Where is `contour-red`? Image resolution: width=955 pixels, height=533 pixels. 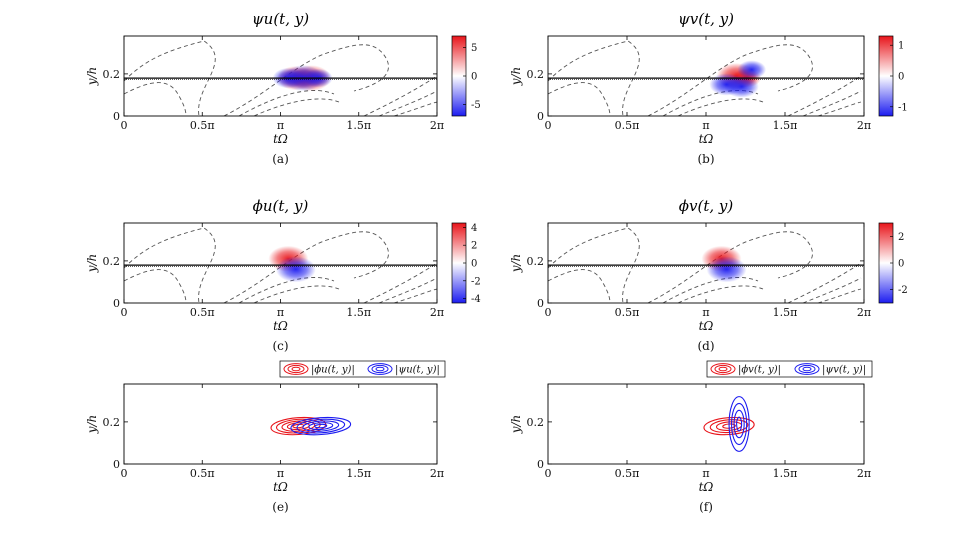 contour-red is located at coordinates (298, 426).